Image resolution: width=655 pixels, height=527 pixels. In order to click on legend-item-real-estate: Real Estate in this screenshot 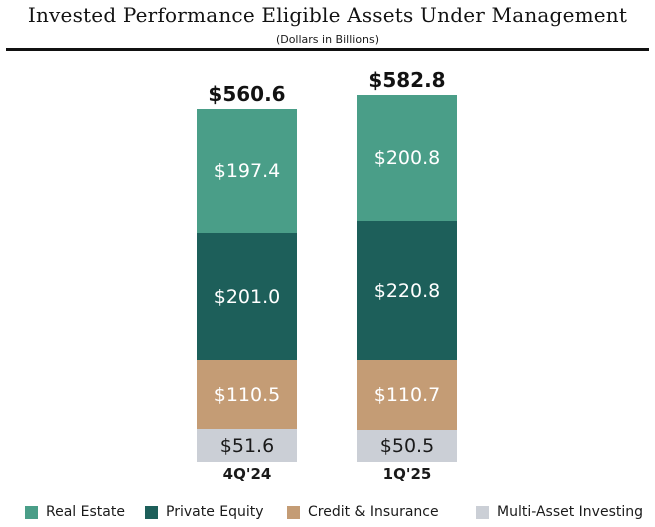, I will do `click(75, 512)`.